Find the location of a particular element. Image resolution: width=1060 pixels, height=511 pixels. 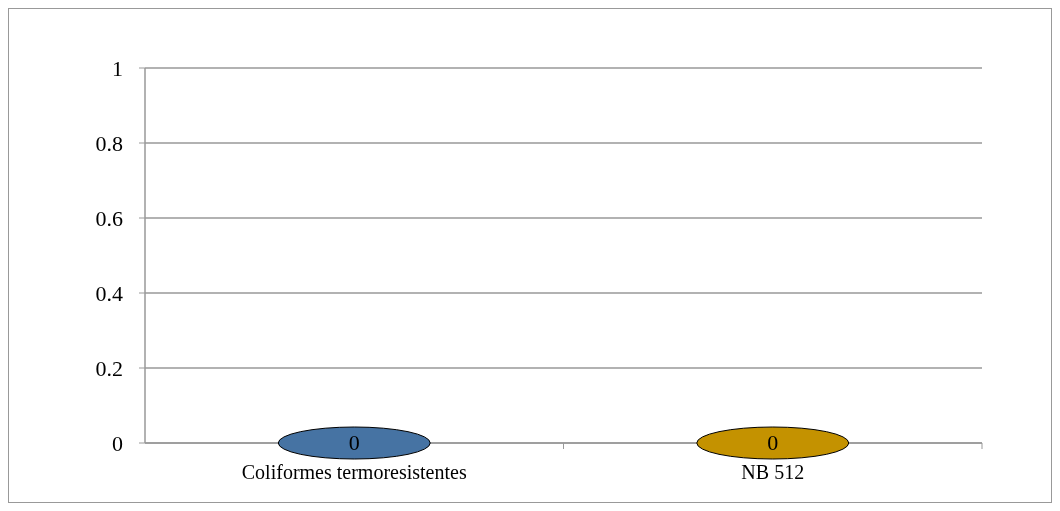

y-tick-label: 0.4 is located at coordinates (109, 293).